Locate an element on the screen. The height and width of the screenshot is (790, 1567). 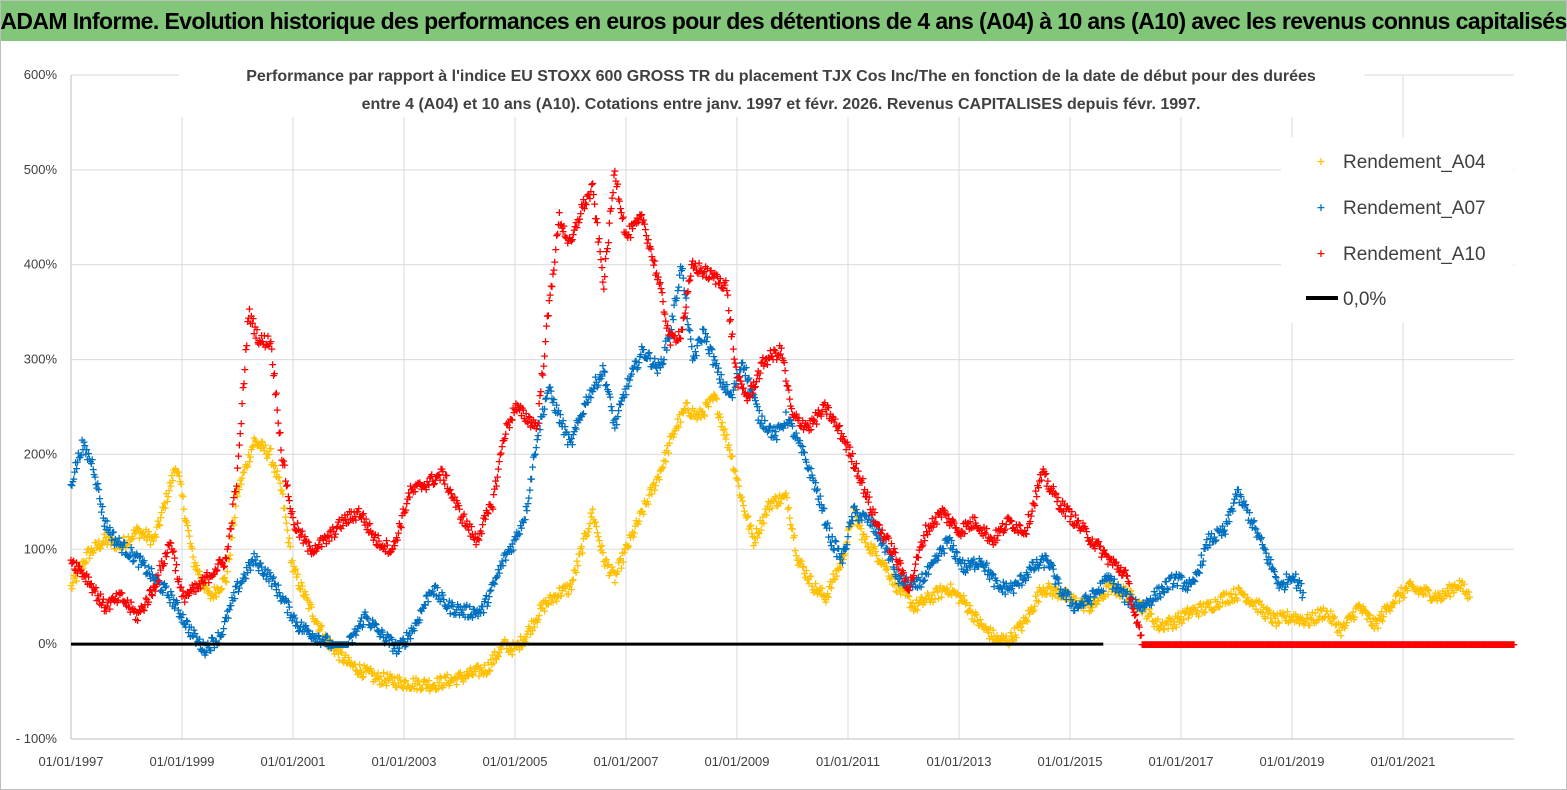
y-tick-label: 500% is located at coordinates (41, 169).